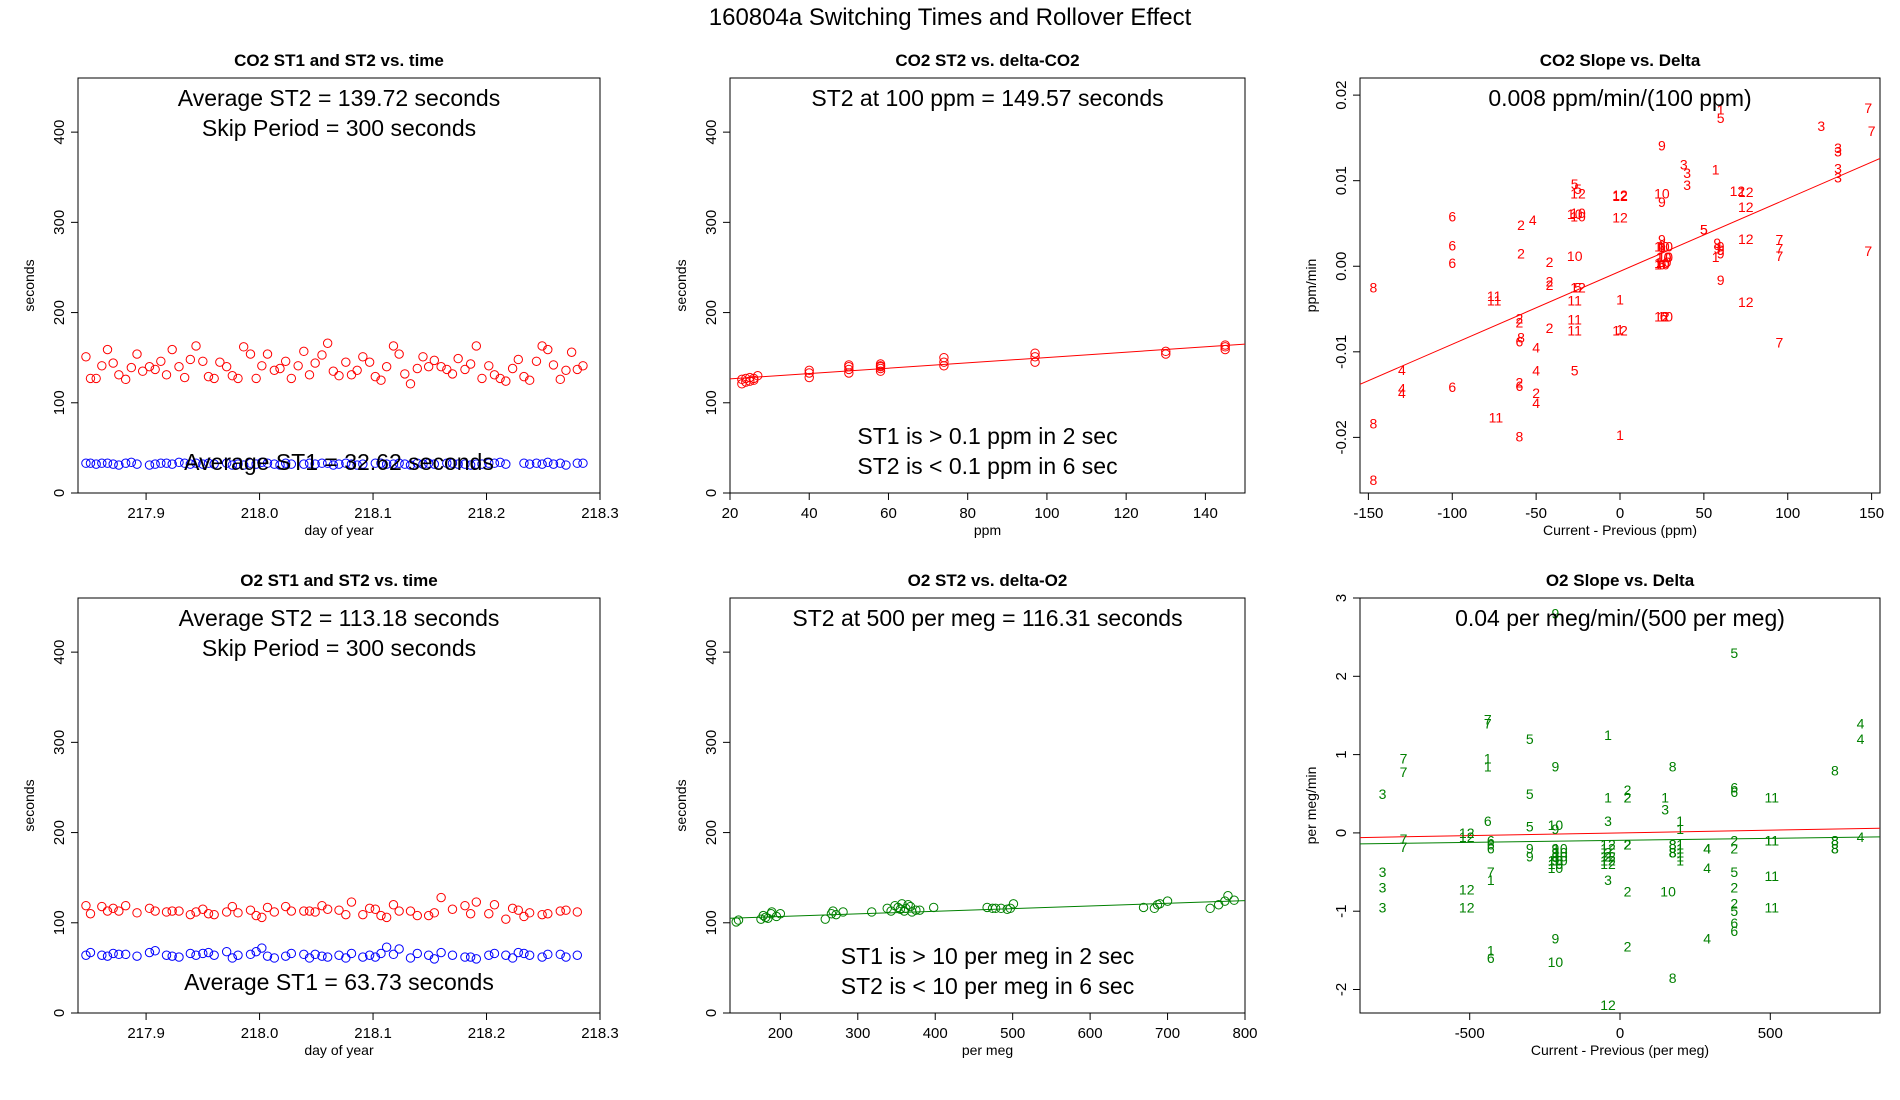 The image size is (1900, 1100). I want to click on chart-annotation: Average ST1 = 32.62 seconds, so click(339, 462).